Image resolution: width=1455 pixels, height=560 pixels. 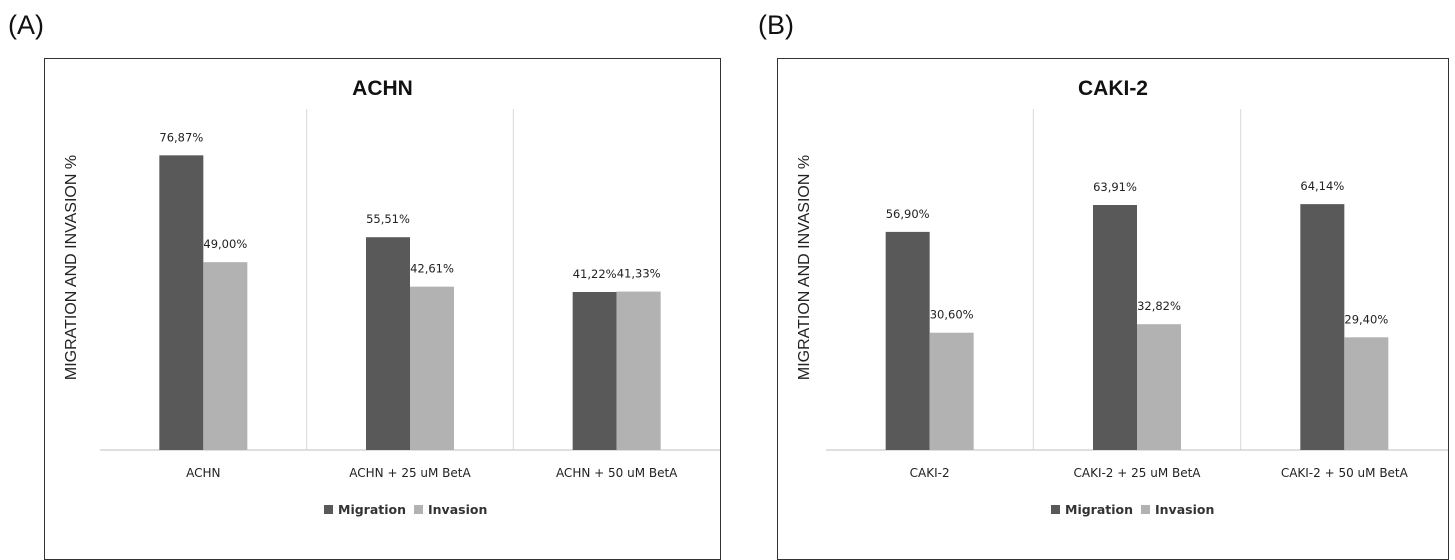 What do you see at coordinates (1113, 88) in the screenshot?
I see `chart-title: CAKI-2` at bounding box center [1113, 88].